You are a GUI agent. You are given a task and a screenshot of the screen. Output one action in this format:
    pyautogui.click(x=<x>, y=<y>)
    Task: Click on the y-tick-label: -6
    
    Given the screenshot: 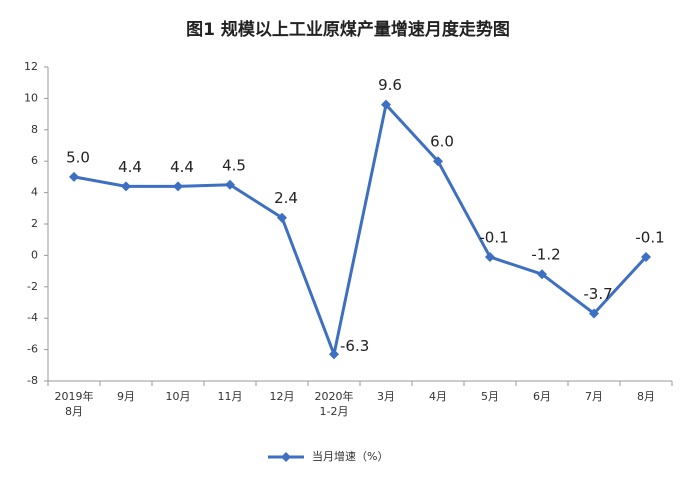 What is the action you would take?
    pyautogui.click(x=32, y=349)
    